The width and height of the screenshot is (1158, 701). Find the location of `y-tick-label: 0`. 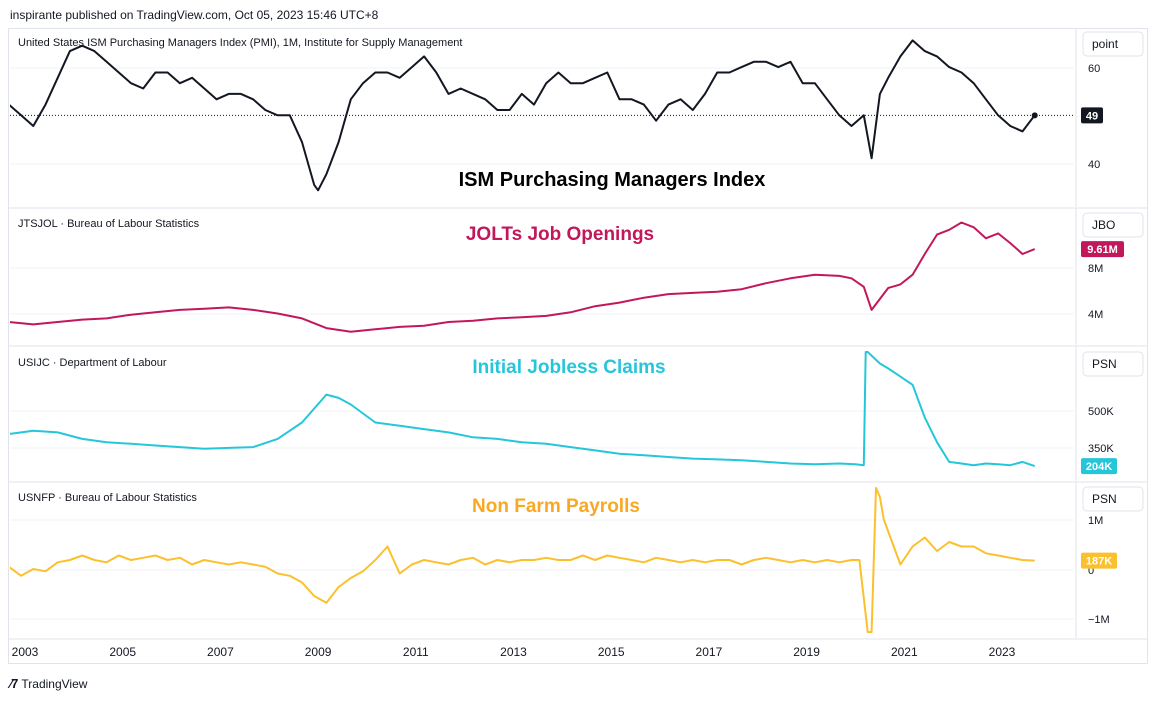

y-tick-label: 0 is located at coordinates (1091, 571).